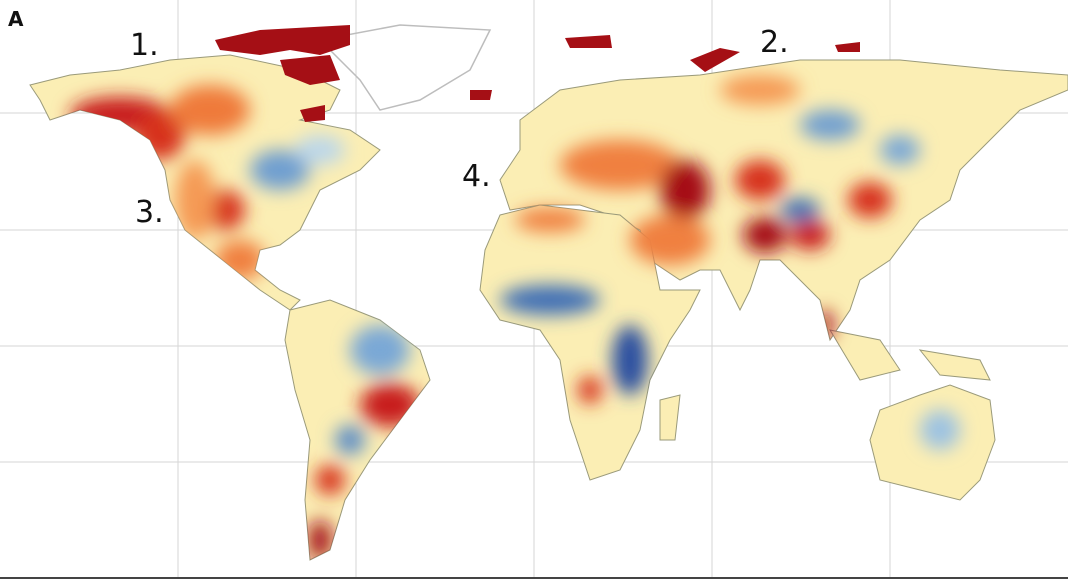 This screenshot has width=1068, height=582. Describe the element at coordinates (476, 176) in the screenshot. I see `annotation: 4.` at that location.